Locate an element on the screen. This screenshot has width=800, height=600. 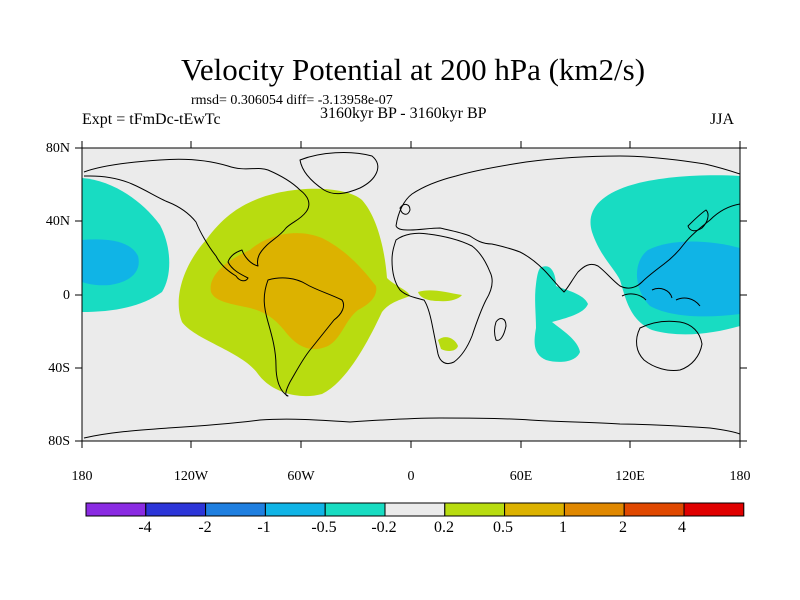
y-tick-label-40s: 40S is located at coordinates (59, 368).